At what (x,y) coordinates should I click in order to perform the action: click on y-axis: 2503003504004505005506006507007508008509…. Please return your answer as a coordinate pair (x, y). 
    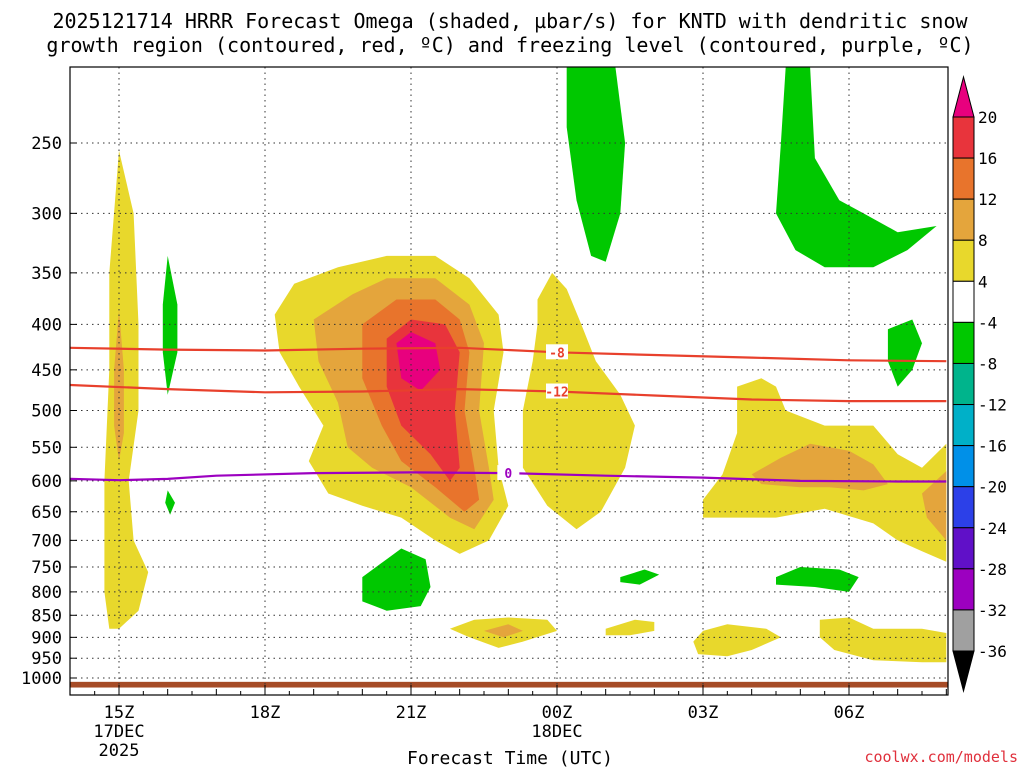
    Looking at the image, I should click on (49, 411).